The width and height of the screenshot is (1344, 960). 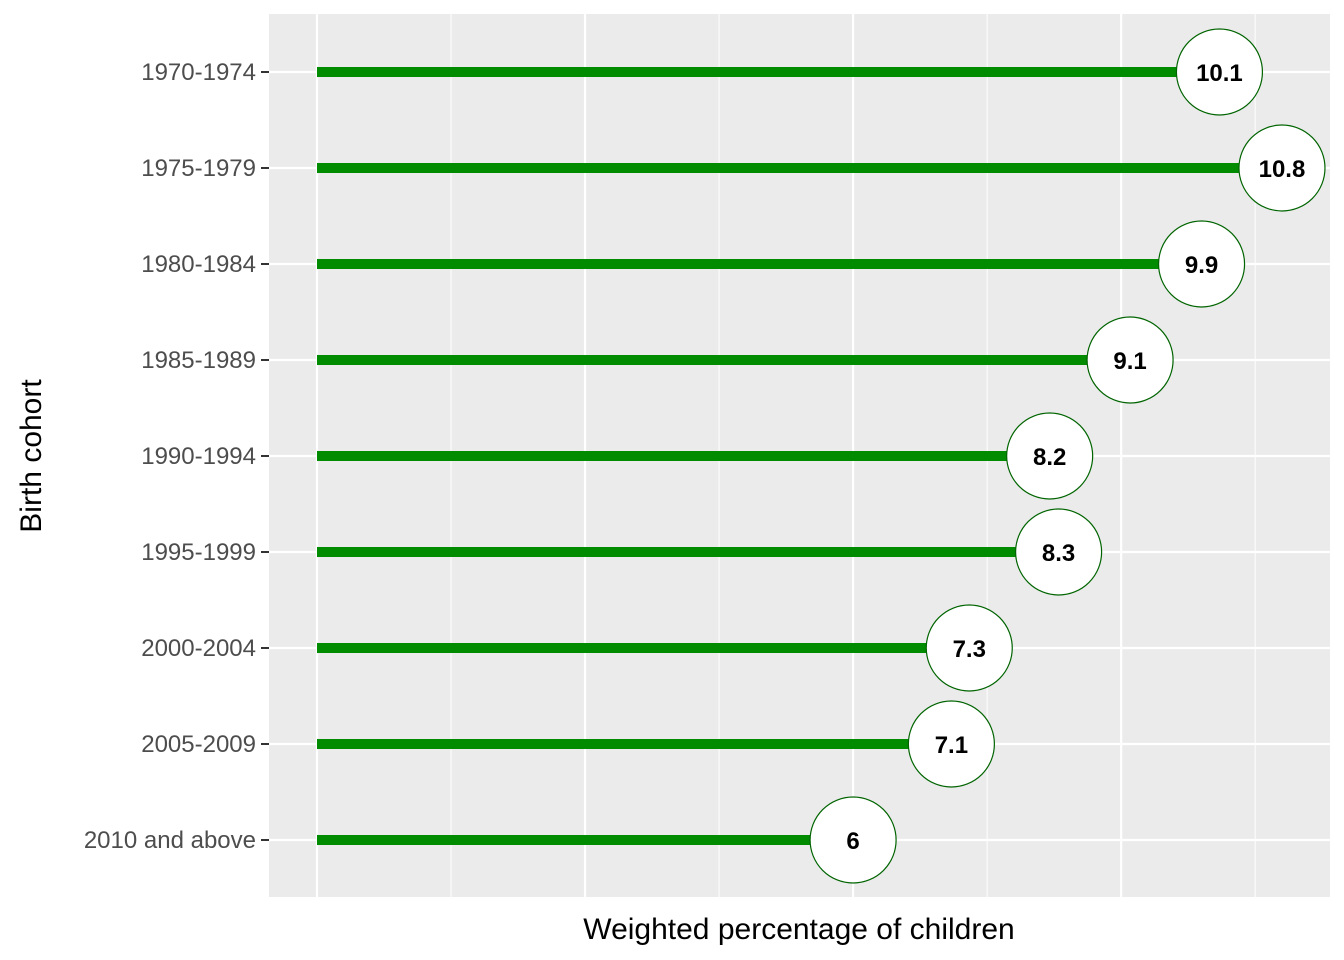 What do you see at coordinates (170, 840) in the screenshot?
I see `y-tick-label: 2010 and above` at bounding box center [170, 840].